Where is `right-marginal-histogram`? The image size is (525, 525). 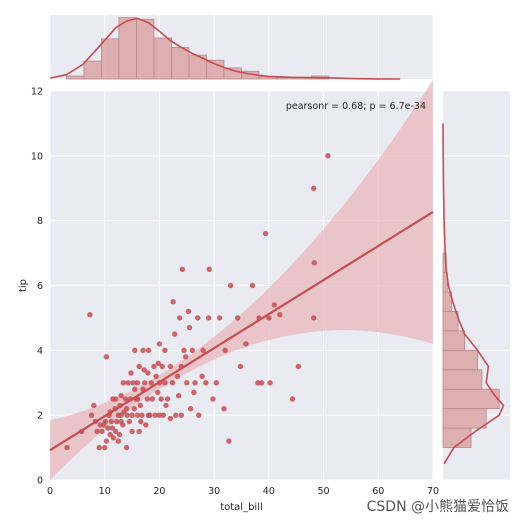
right-marginal-histogram is located at coordinates (471, 350).